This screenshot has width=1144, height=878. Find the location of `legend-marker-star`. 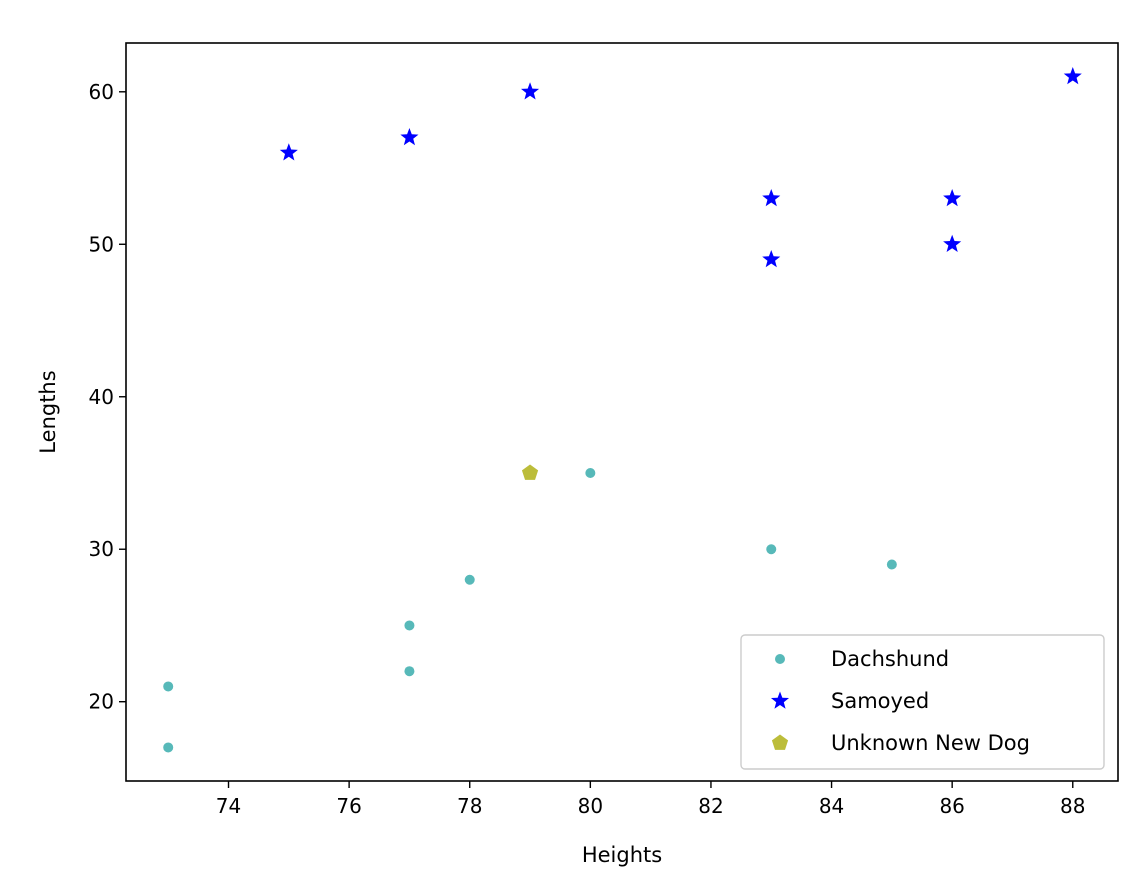

legend-marker-star is located at coordinates (780, 700).